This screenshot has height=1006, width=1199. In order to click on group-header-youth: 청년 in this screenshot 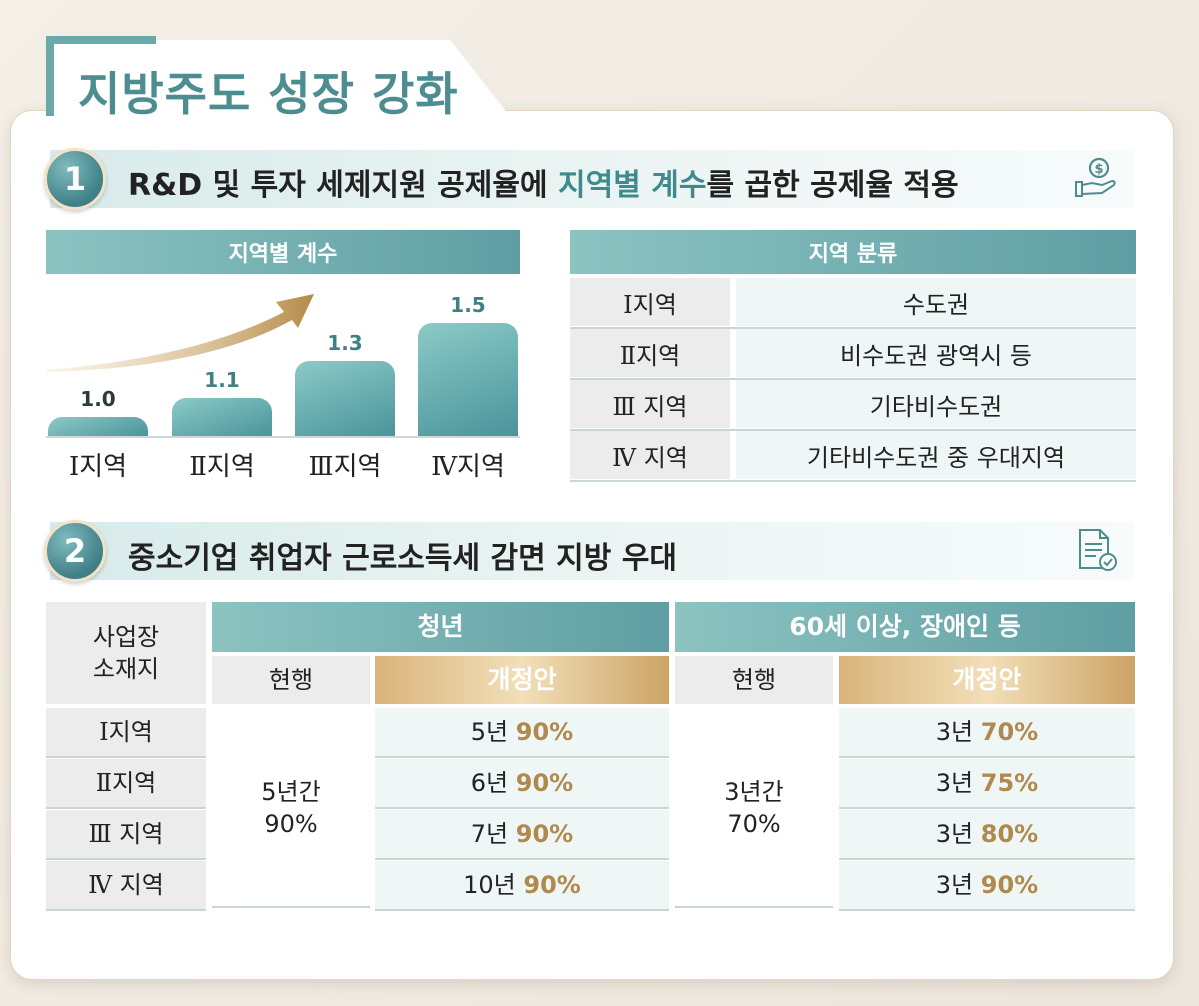, I will do `click(440, 627)`.